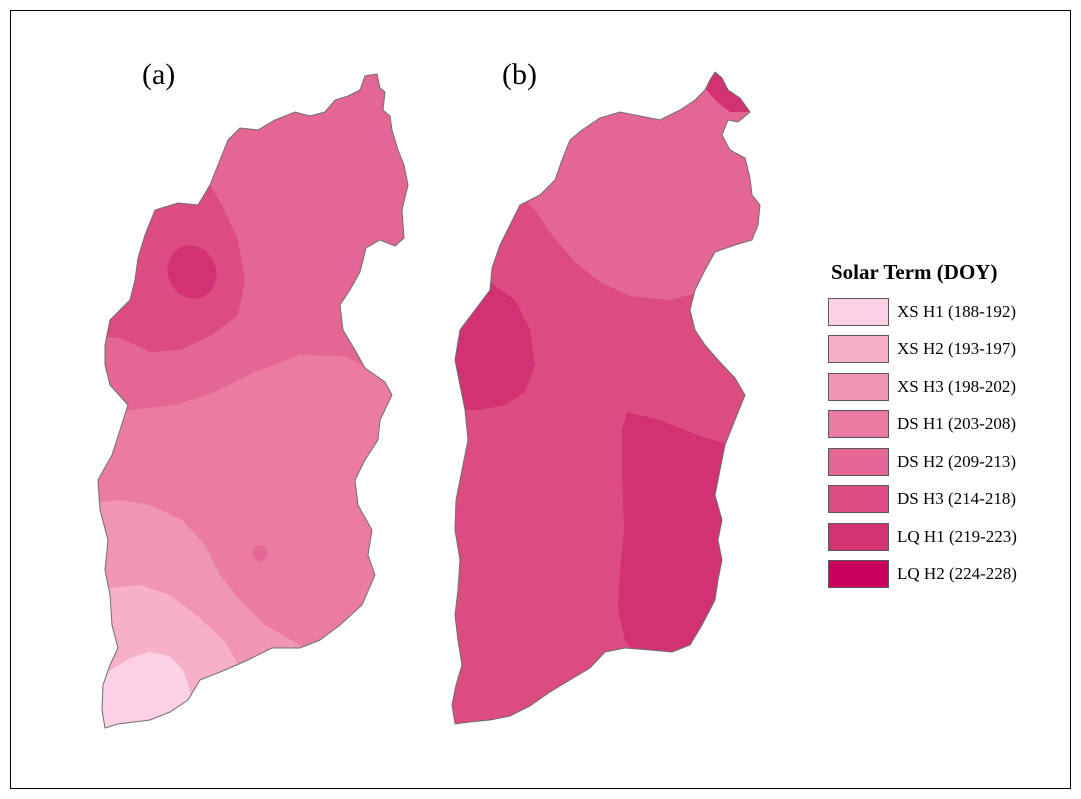 This screenshot has width=1081, height=799. What do you see at coordinates (679, 536) in the screenshot?
I see `zone-lq-h1-east-b` at bounding box center [679, 536].